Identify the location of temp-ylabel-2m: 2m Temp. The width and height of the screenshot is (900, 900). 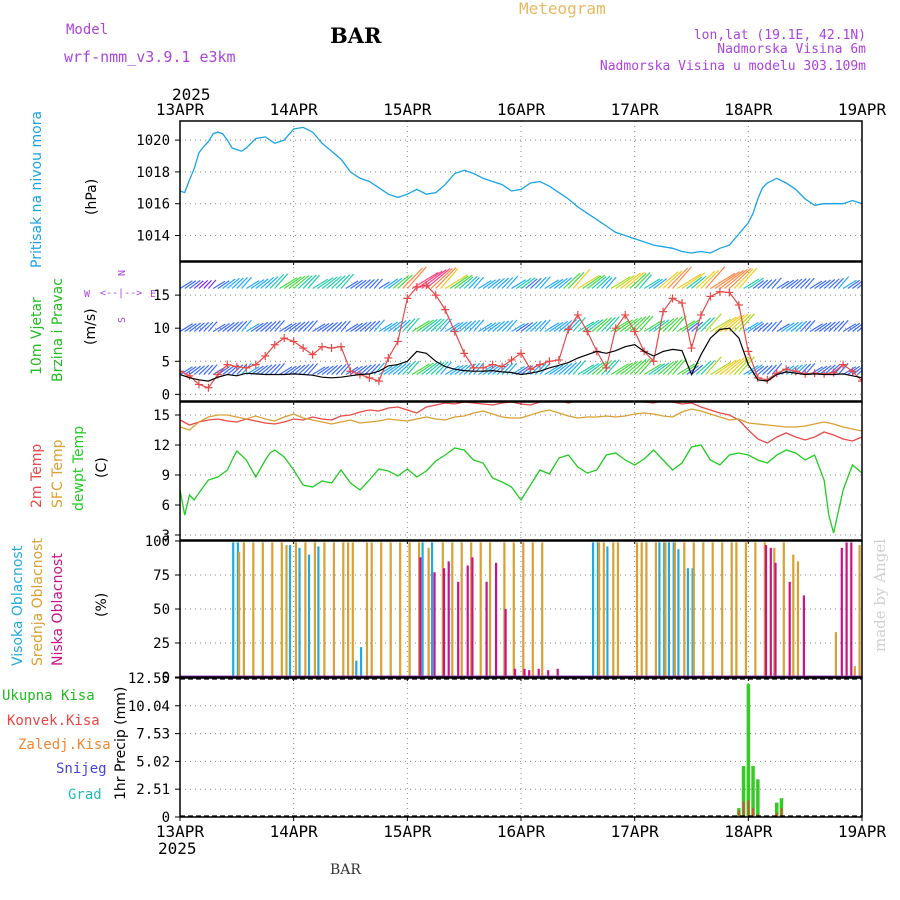
(37, 476).